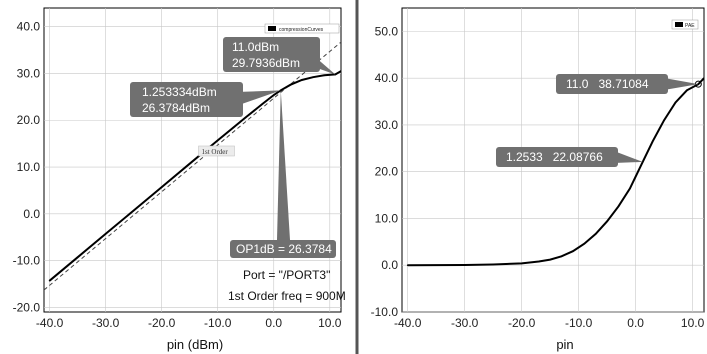 The height and width of the screenshot is (354, 707). I want to click on callout-1253334dbm: 1.253334dBm 26.3784dBm, so click(205, 99).